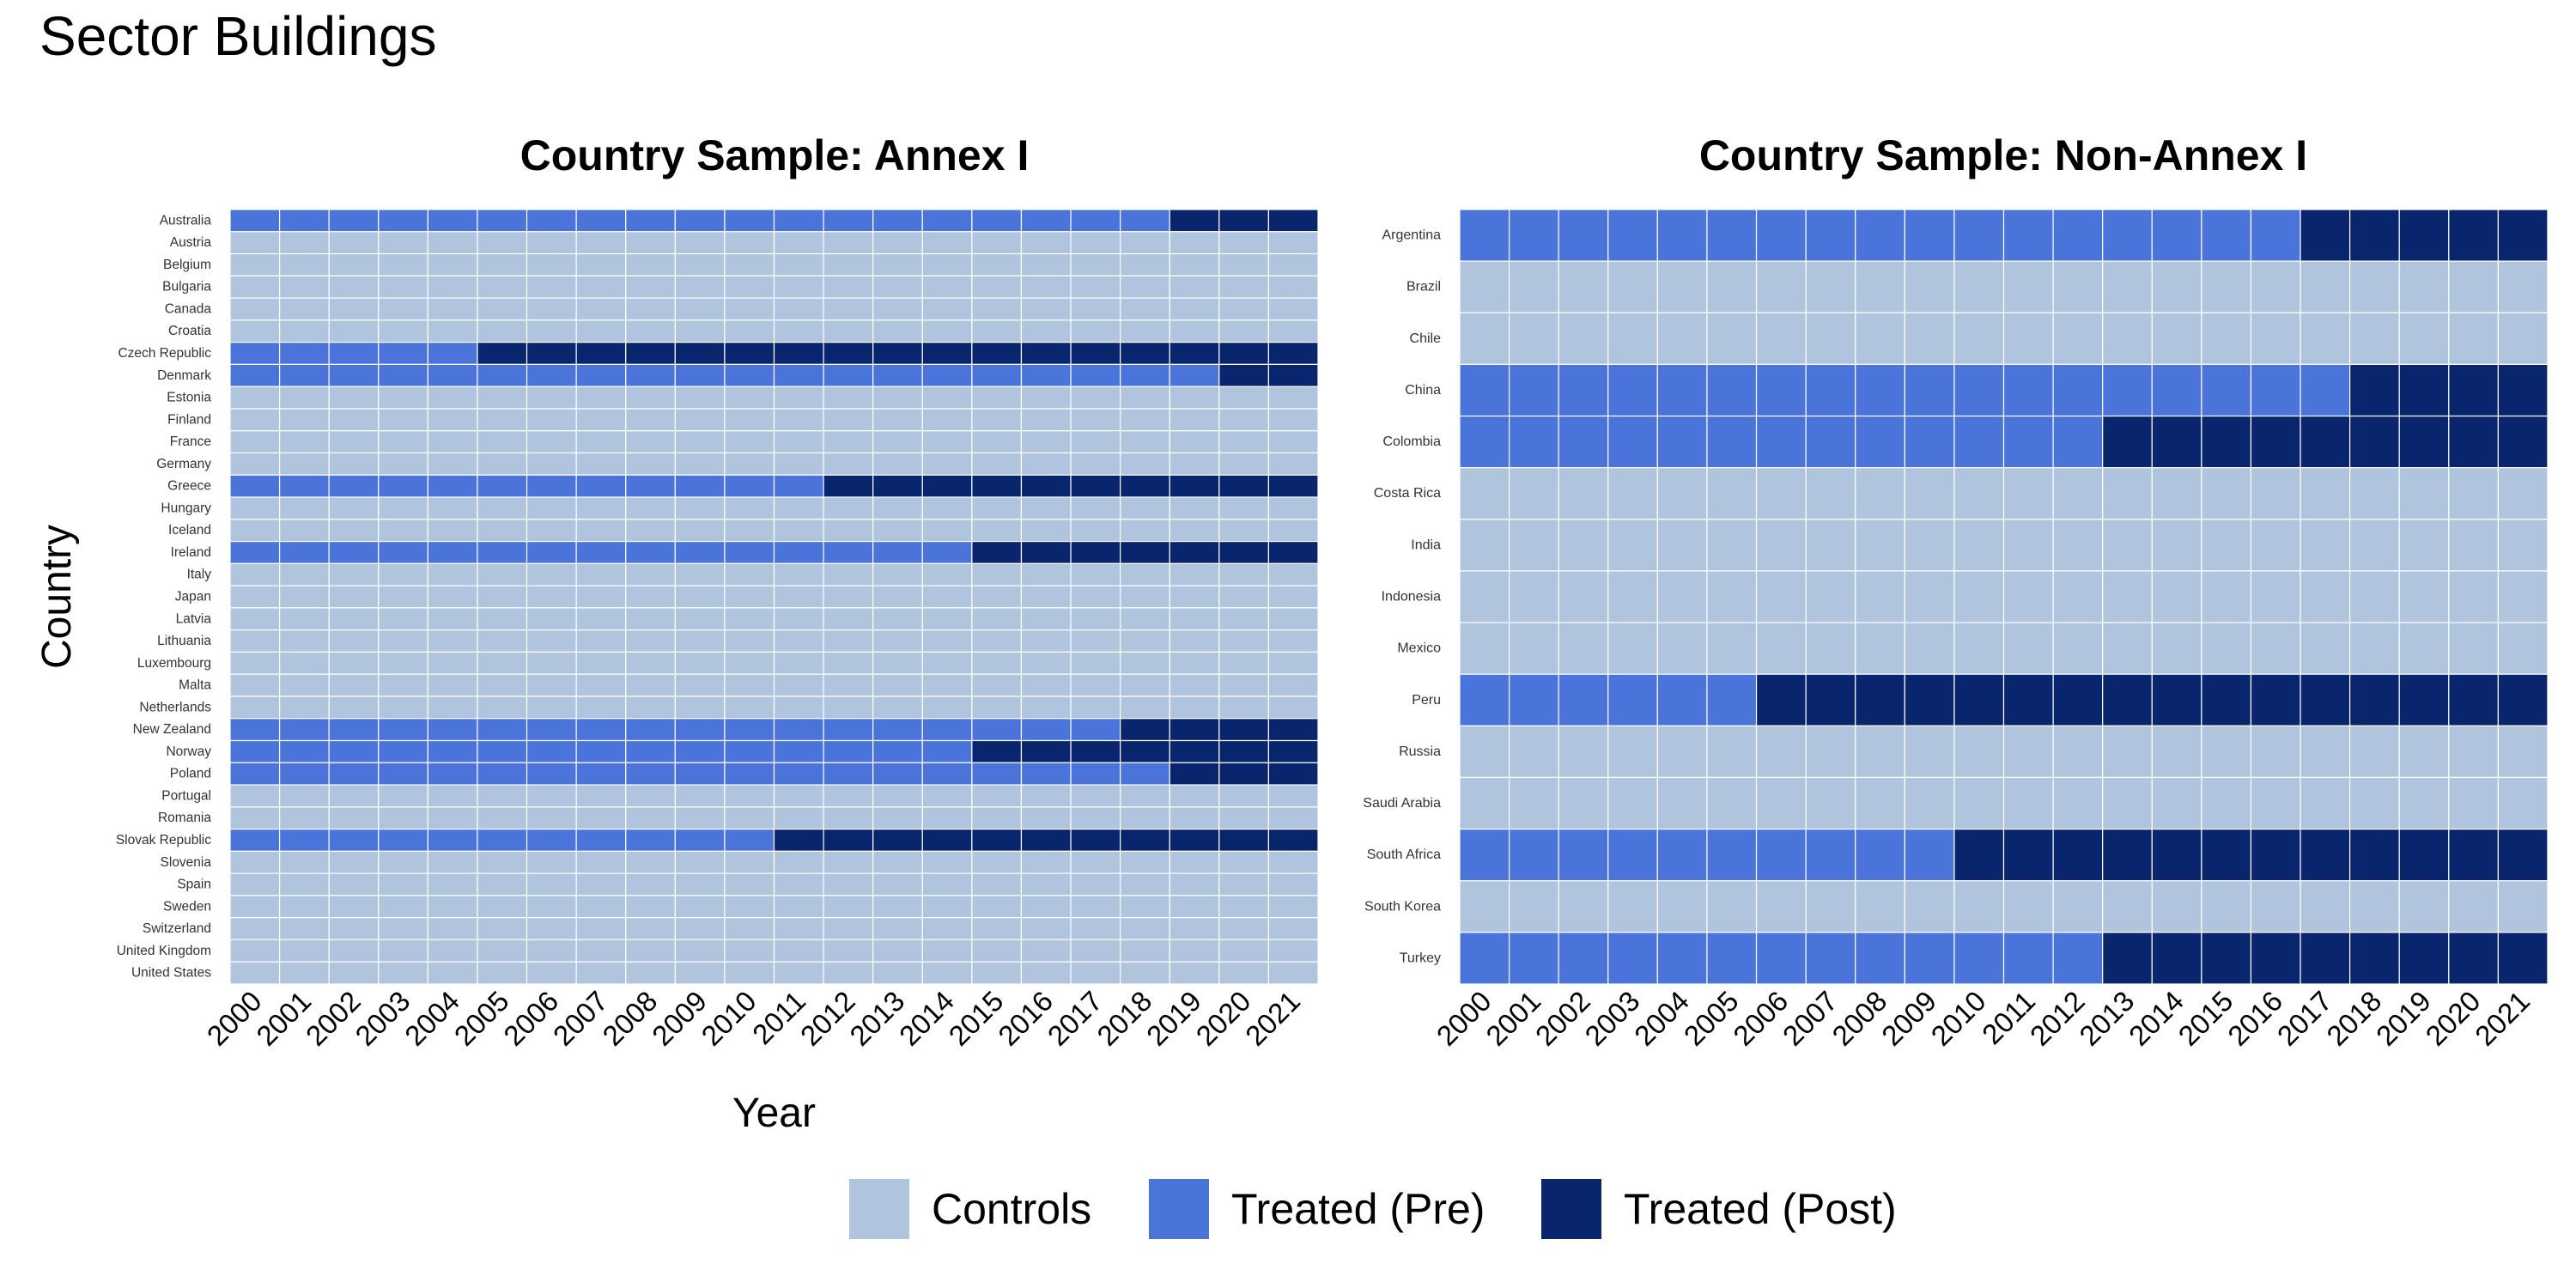 Image resolution: width=2576 pixels, height=1288 pixels. I want to click on x-tick-label: 2007, so click(580, 1018).